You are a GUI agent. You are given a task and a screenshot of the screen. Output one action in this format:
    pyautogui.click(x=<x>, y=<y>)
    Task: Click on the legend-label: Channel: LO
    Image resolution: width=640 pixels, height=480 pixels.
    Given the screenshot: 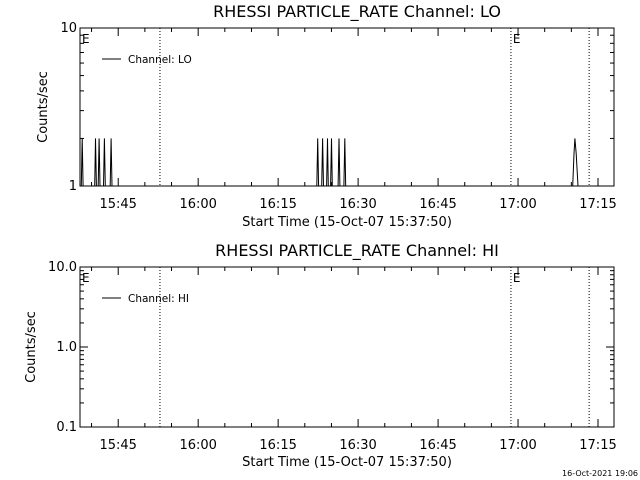 What is the action you would take?
    pyautogui.click(x=160, y=60)
    